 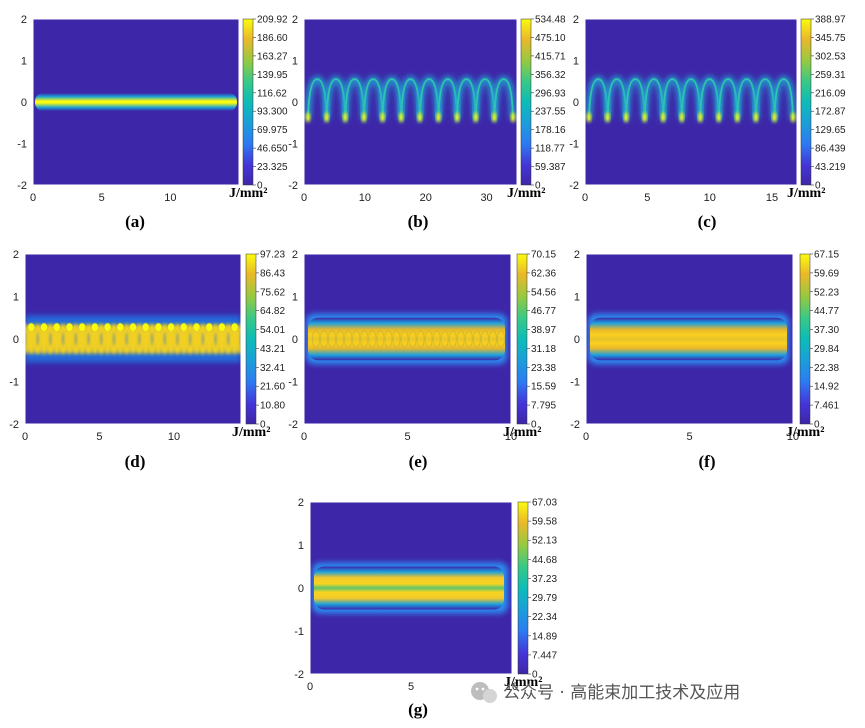 What do you see at coordinates (830, 93) in the screenshot?
I see `colorbar-tick-label: 216.09` at bounding box center [830, 93].